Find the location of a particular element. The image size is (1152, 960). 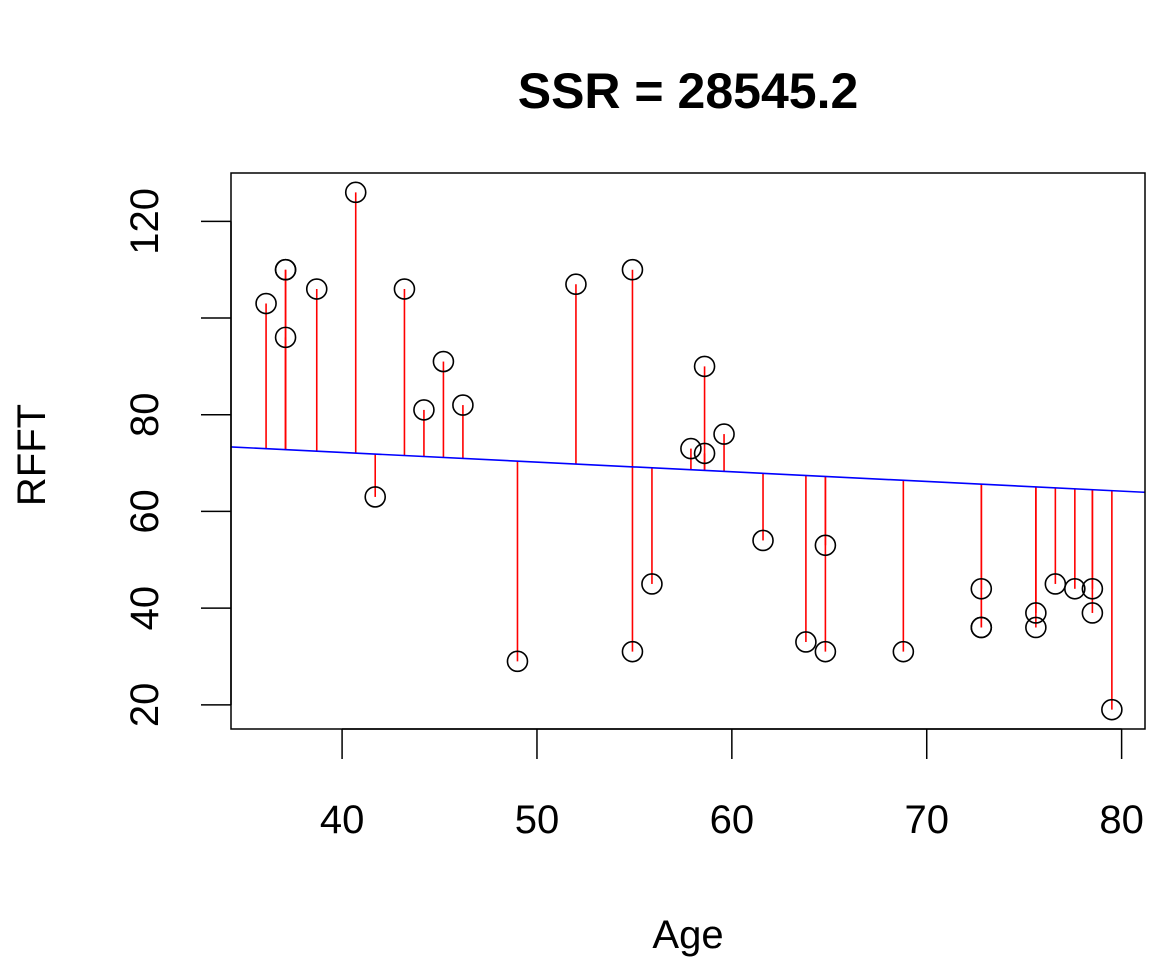

x-tick-label-40: 40 is located at coordinates (342, 820).